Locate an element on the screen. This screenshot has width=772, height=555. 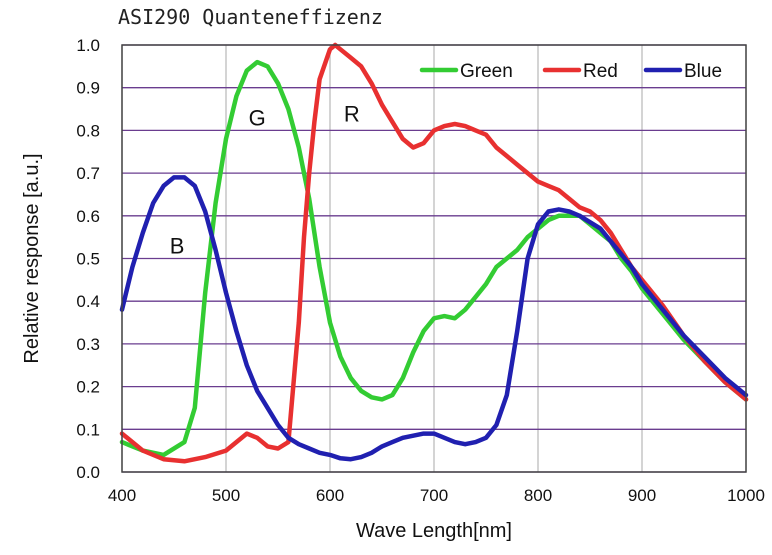
legend: Green Red Blue is located at coordinates (570, 71).